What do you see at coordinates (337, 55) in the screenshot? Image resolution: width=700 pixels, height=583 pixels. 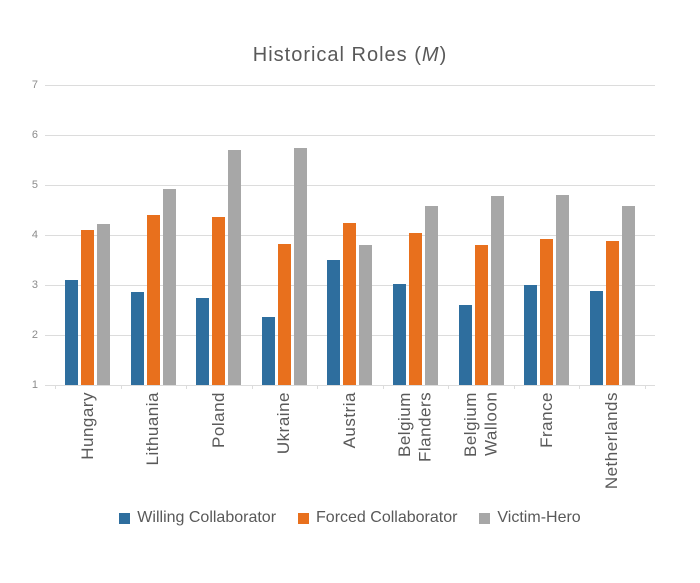 I see `chart-title-prefix: Historical Roles (` at bounding box center [337, 55].